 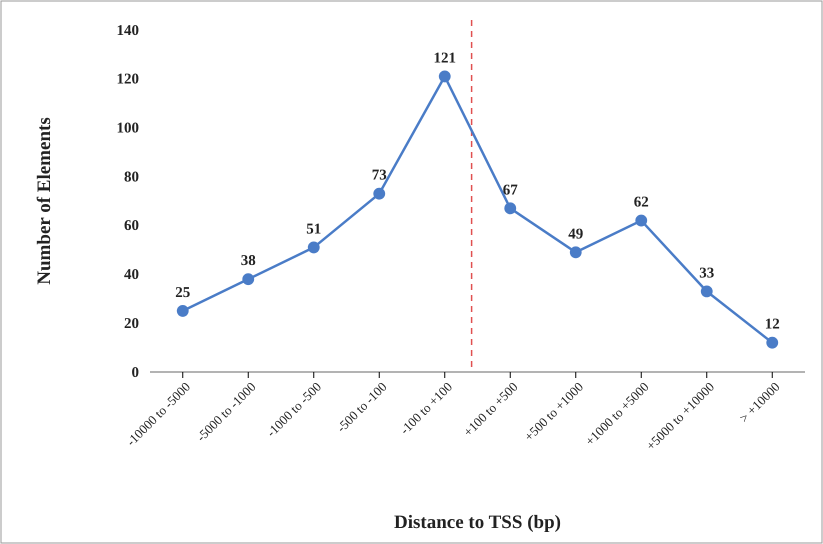 What do you see at coordinates (576, 234) in the screenshot?
I see `data-label: 49` at bounding box center [576, 234].